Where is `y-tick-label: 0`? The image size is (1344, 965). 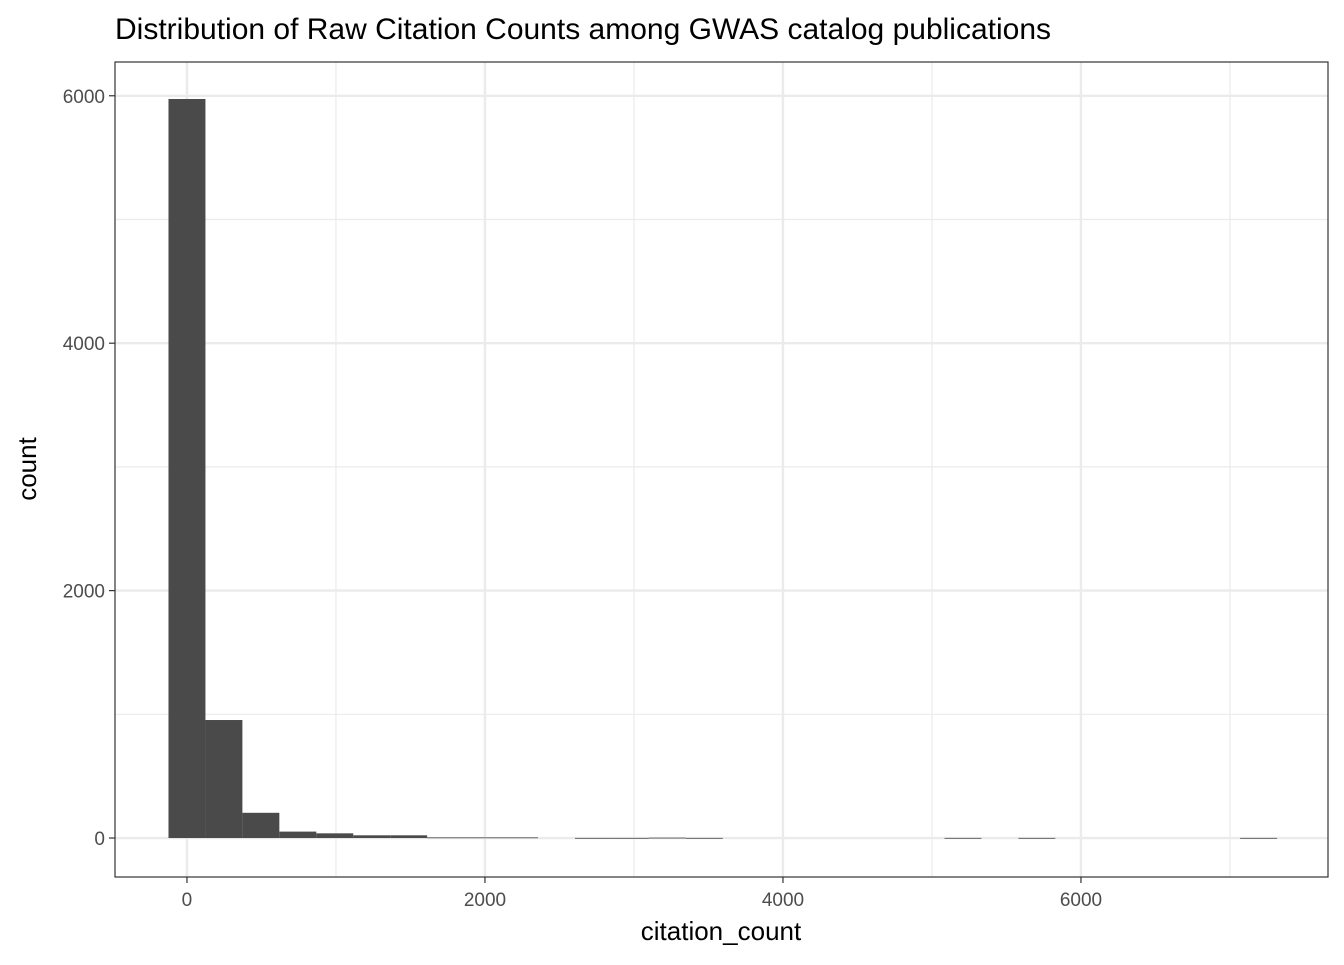
y-tick-label: 0 is located at coordinates (99, 839).